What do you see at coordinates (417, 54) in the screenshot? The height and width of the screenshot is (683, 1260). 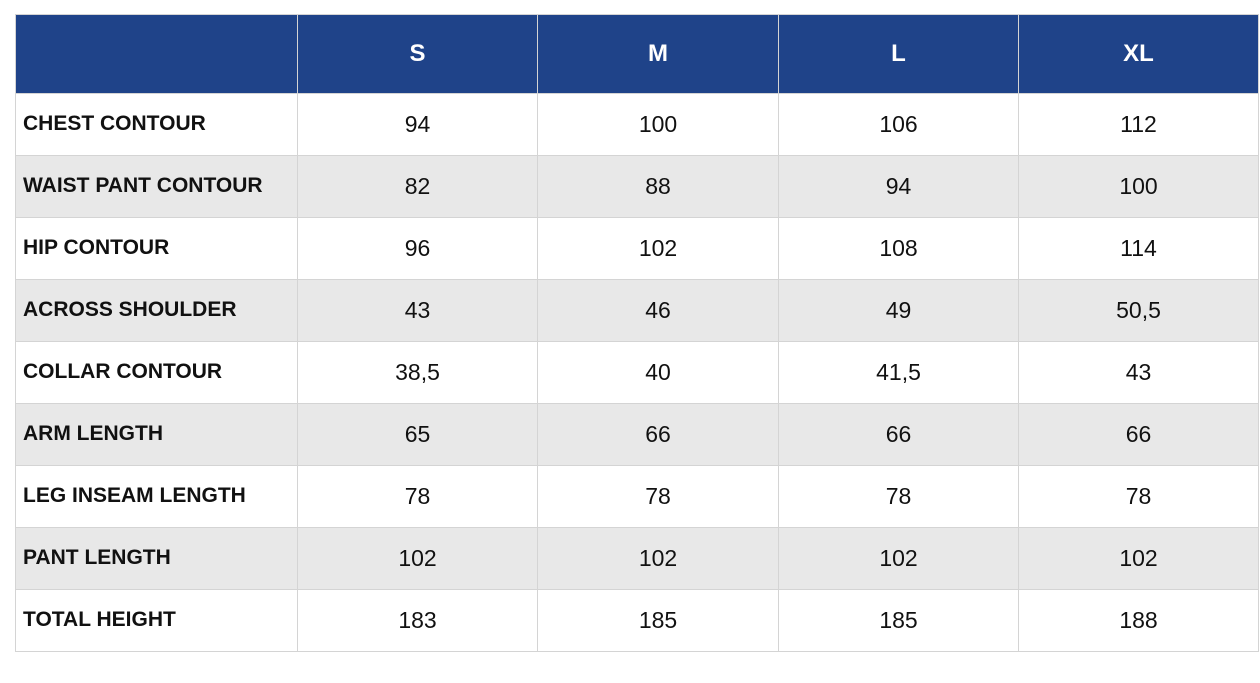 I see `size-header: S` at bounding box center [417, 54].